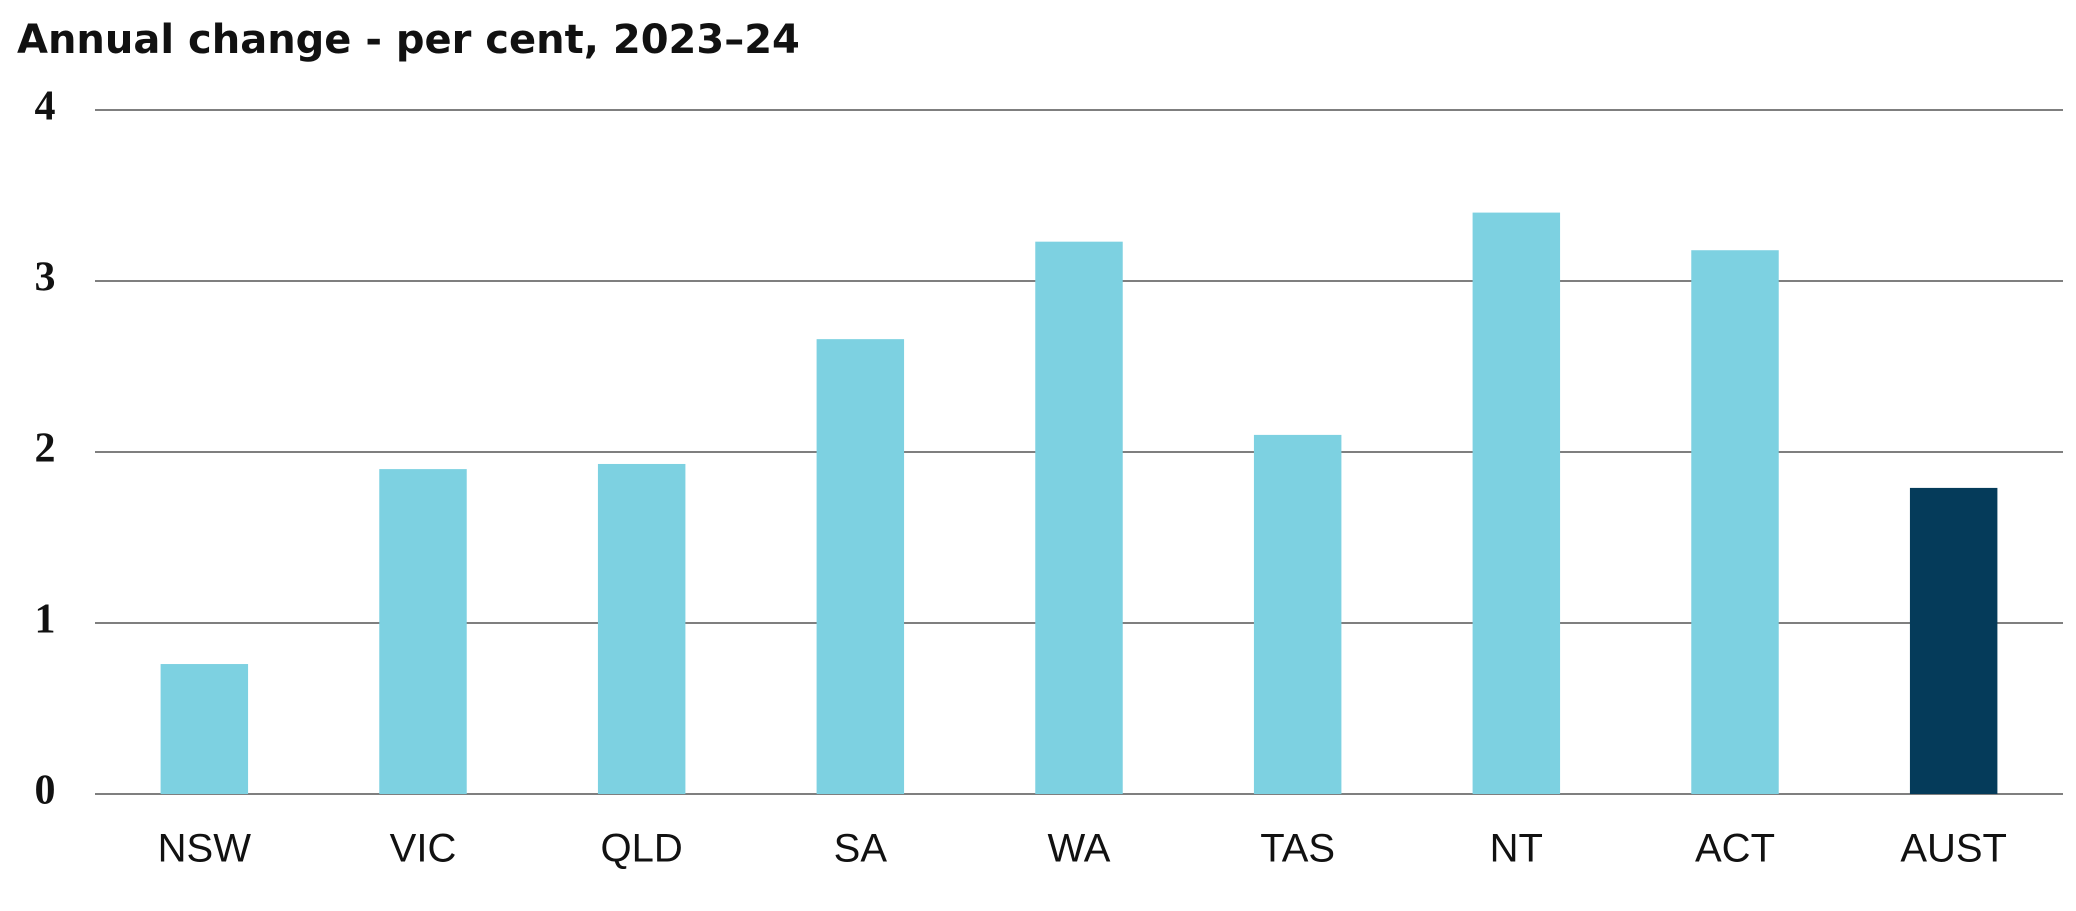  Describe the element at coordinates (408, 40) in the screenshot. I see `chart-title: Annual change - per cent, 2023–24` at that location.